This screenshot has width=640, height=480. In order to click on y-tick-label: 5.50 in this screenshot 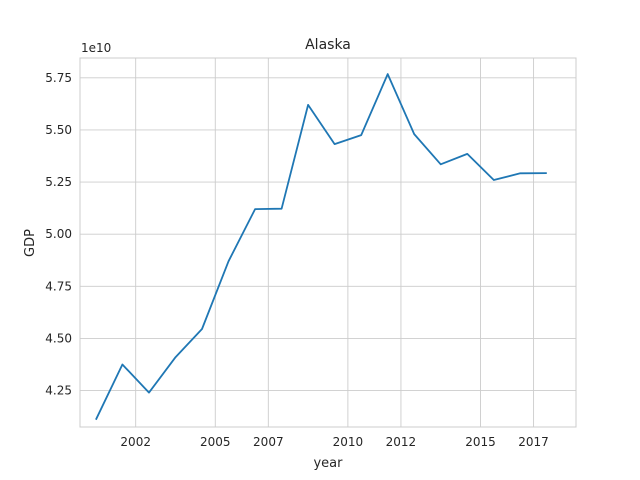, I will do `click(58, 130)`.